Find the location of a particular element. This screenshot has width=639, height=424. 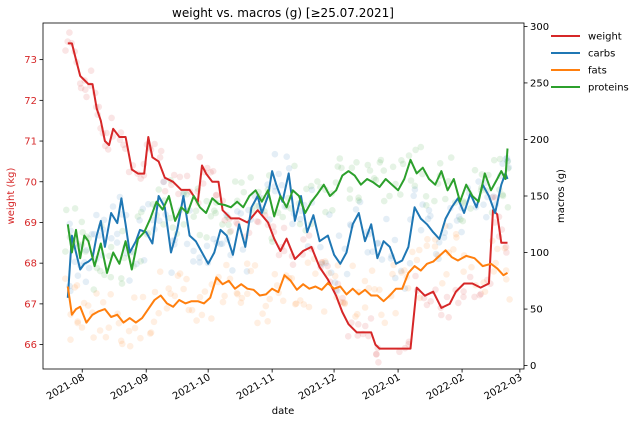

y-right-tick-label: 250 is located at coordinates (539, 83).